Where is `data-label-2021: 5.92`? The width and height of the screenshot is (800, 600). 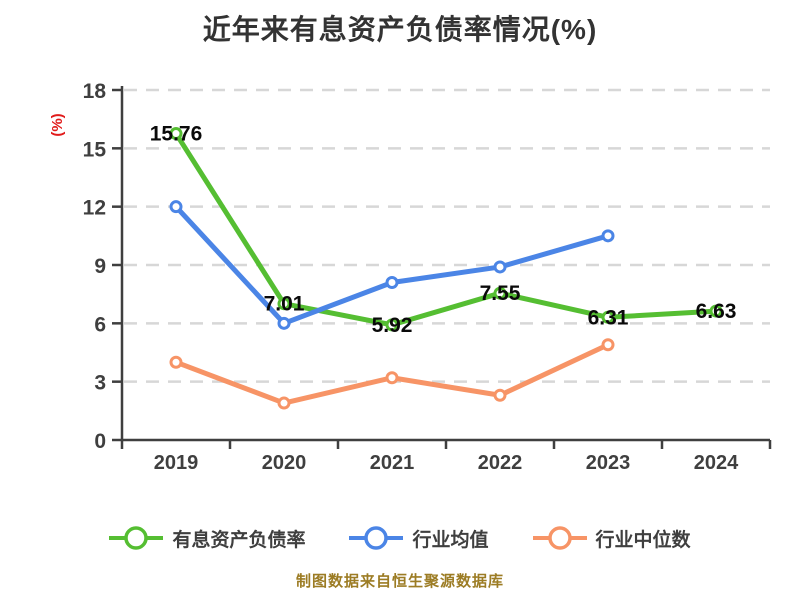
data-label-2021: 5.92 is located at coordinates (392, 325).